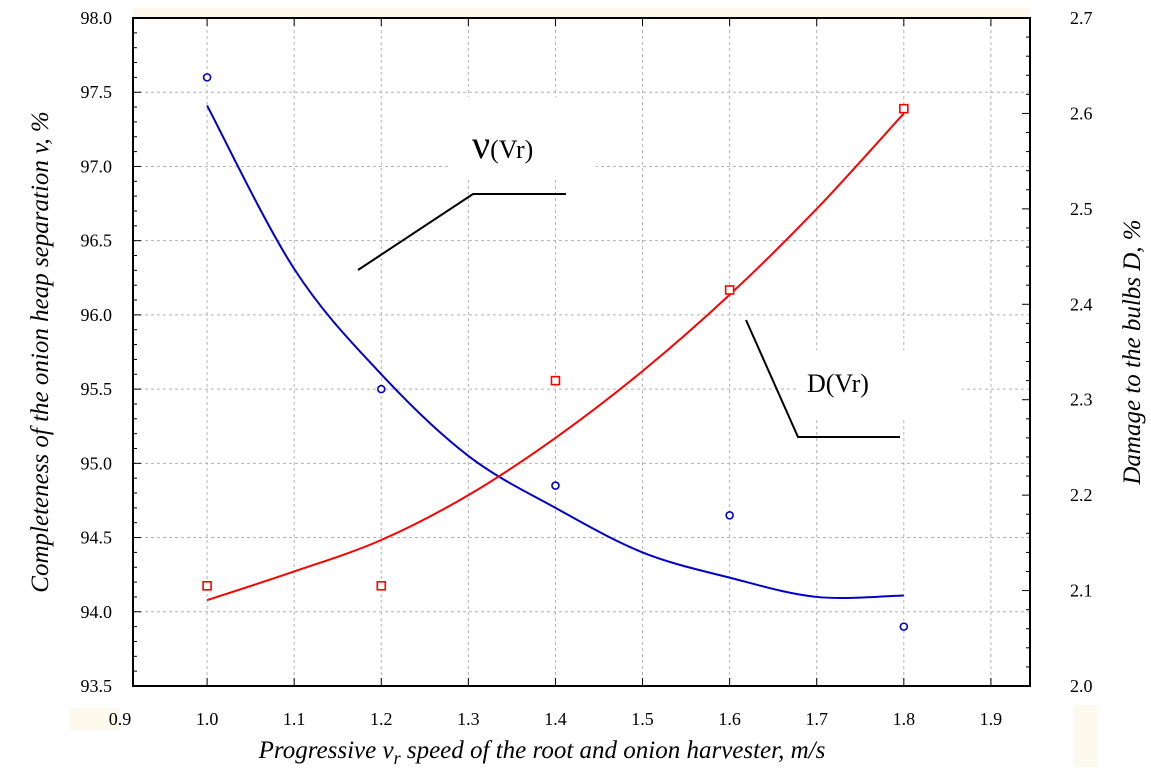 The image size is (1151, 776). What do you see at coordinates (838, 383) in the screenshot?
I see `d-curve-label: D(Vr)` at bounding box center [838, 383].